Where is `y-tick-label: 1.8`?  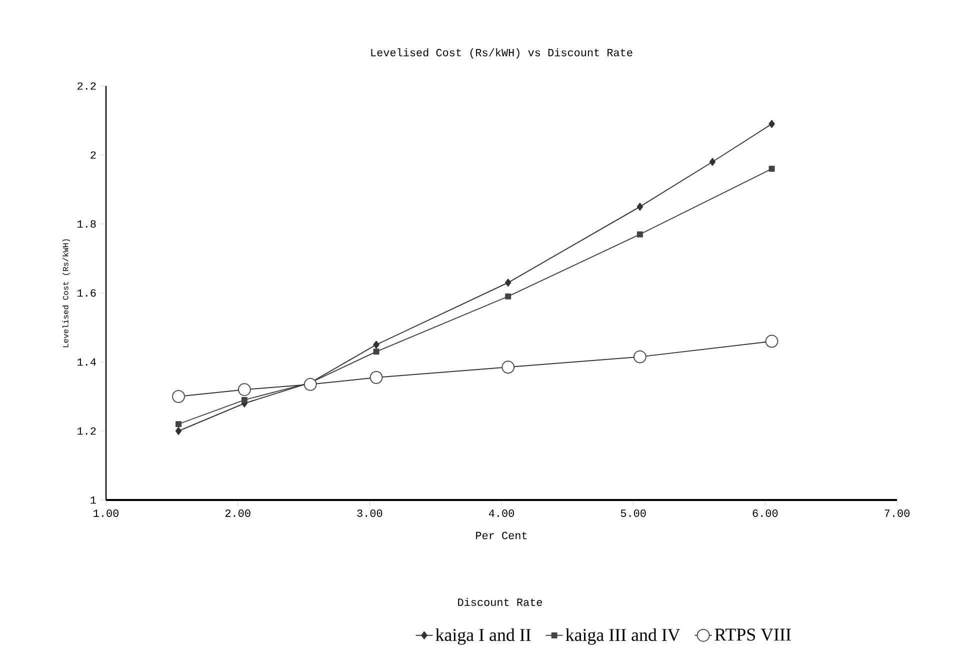 y-tick-label: 1.8 is located at coordinates (87, 224).